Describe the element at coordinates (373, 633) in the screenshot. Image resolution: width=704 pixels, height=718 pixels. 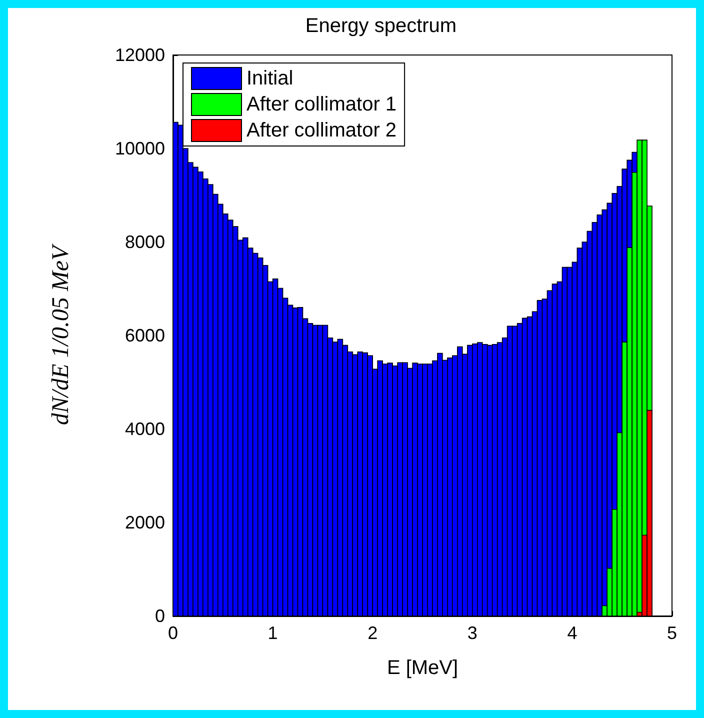
I see `x-tick-label: 2` at that location.